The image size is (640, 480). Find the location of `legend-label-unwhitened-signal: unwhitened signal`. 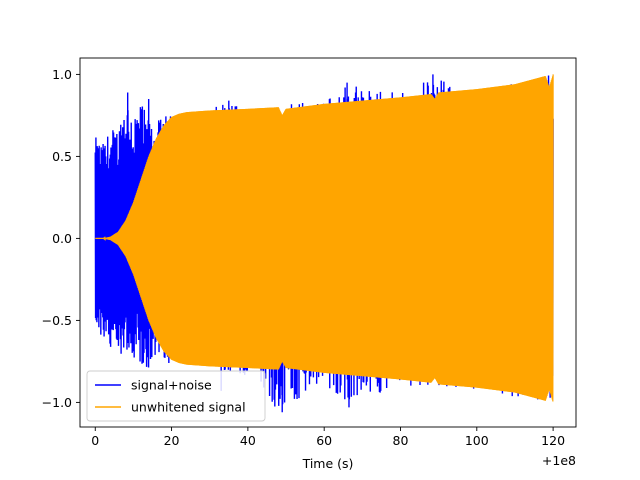

legend-label-unwhitened-signal: unwhitened signal is located at coordinates (188, 407).